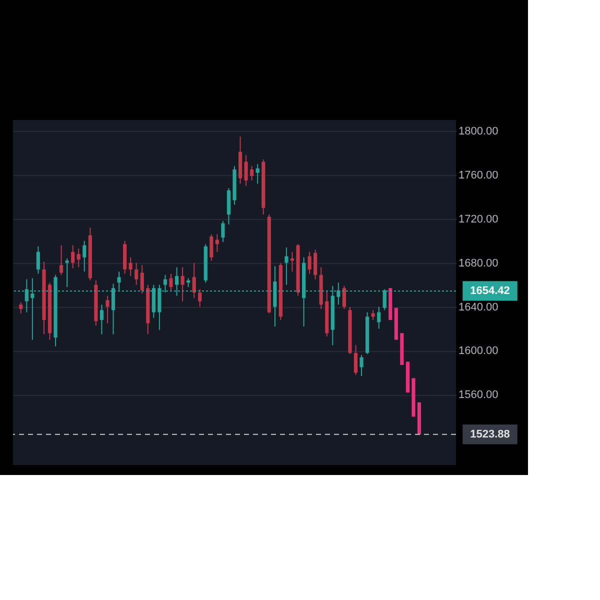 This screenshot has width=600, height=600. I want to click on y-tick-label: 1680.00, so click(478, 263).